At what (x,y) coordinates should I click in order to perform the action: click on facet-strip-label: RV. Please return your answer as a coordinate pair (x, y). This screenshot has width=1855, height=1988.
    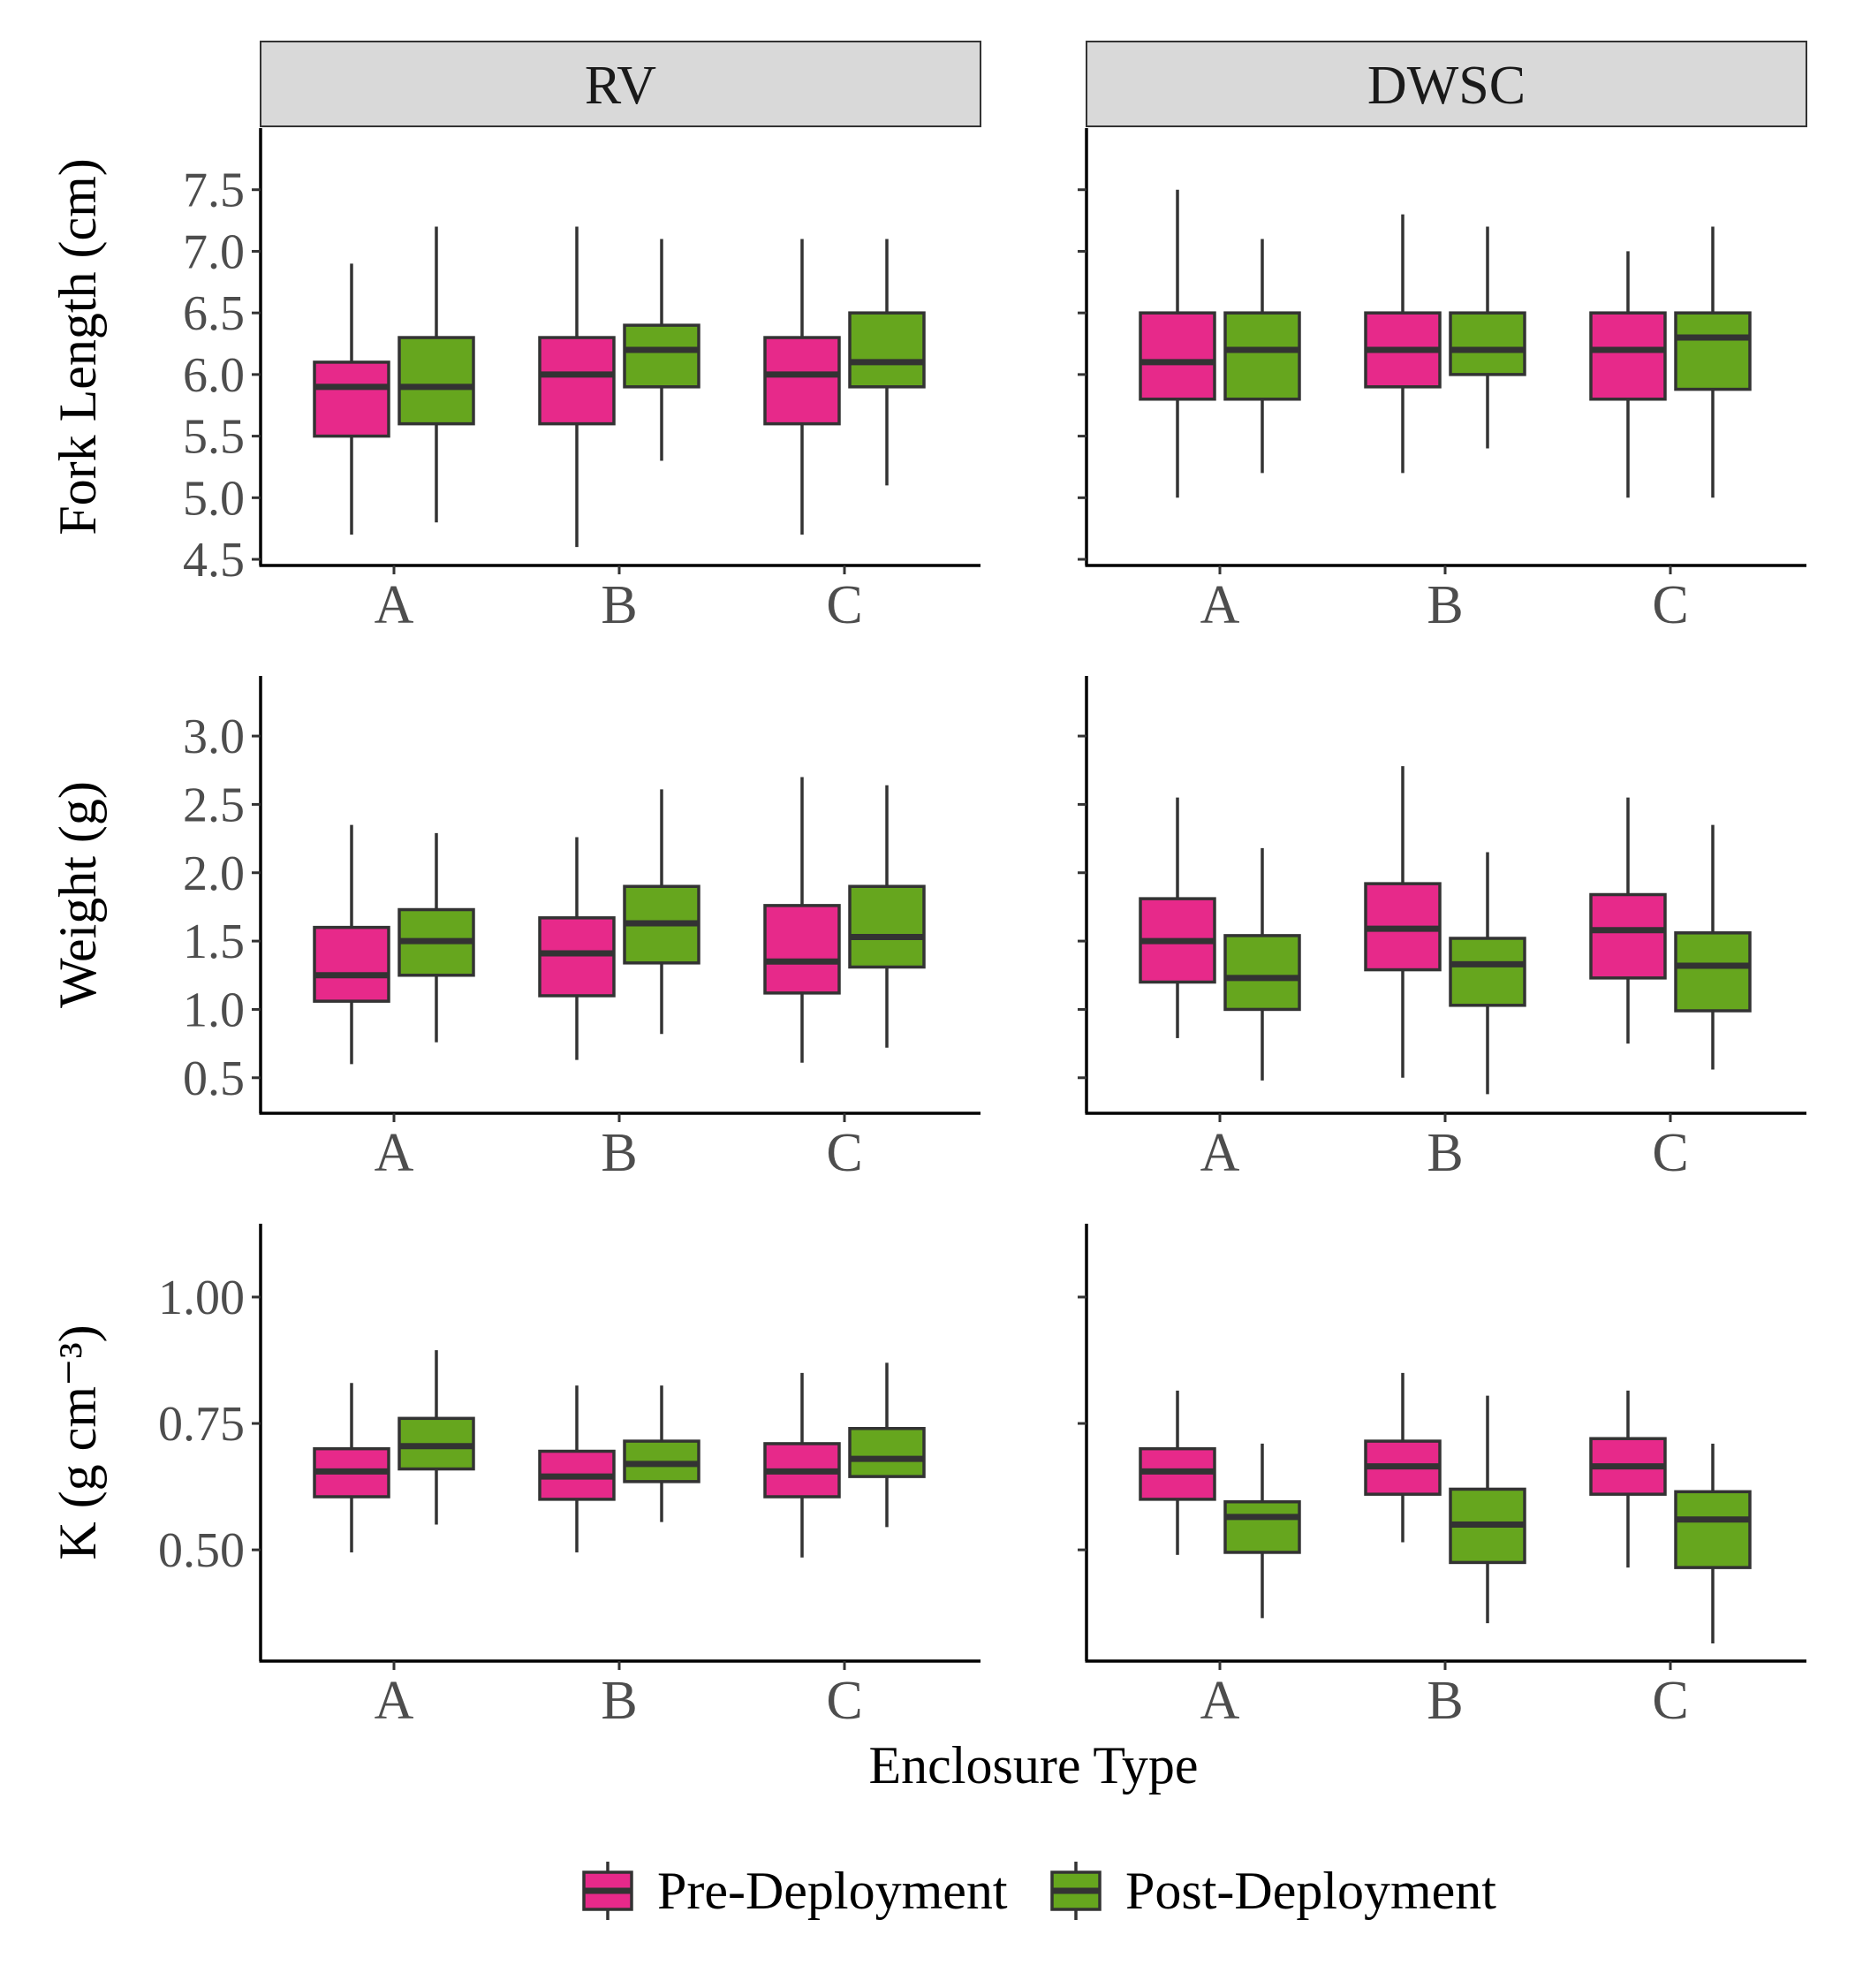
    Looking at the image, I should click on (620, 86).